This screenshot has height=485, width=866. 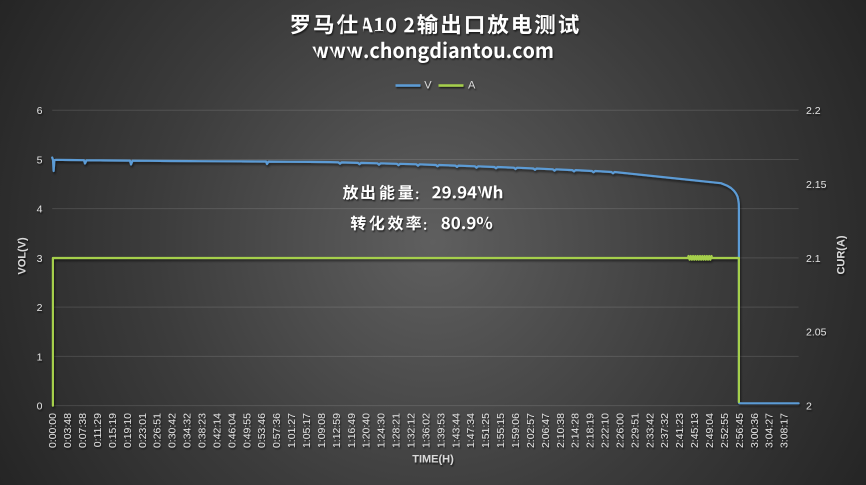 What do you see at coordinates (680, 430) in the screenshot?
I see `svg-text: 2:41:23` at bounding box center [680, 430].